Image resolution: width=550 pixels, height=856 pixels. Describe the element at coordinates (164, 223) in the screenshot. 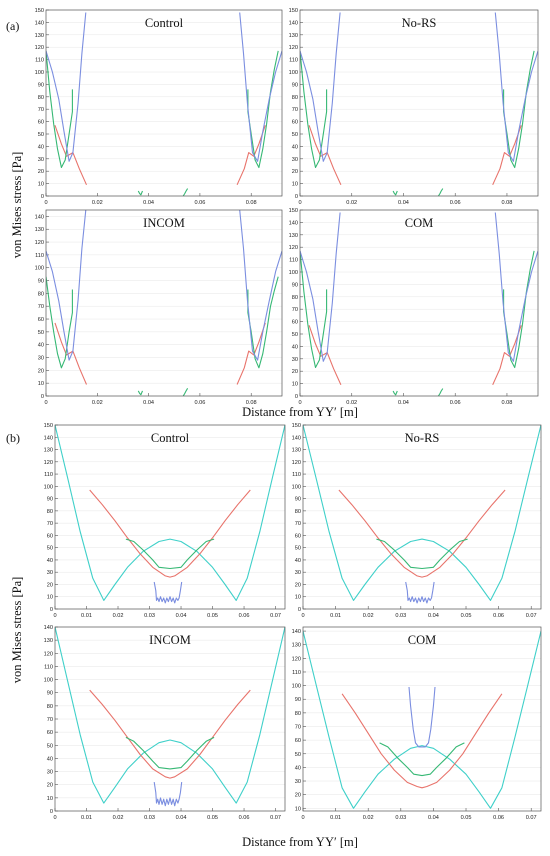

I see `panel-title: INCOM` at that location.